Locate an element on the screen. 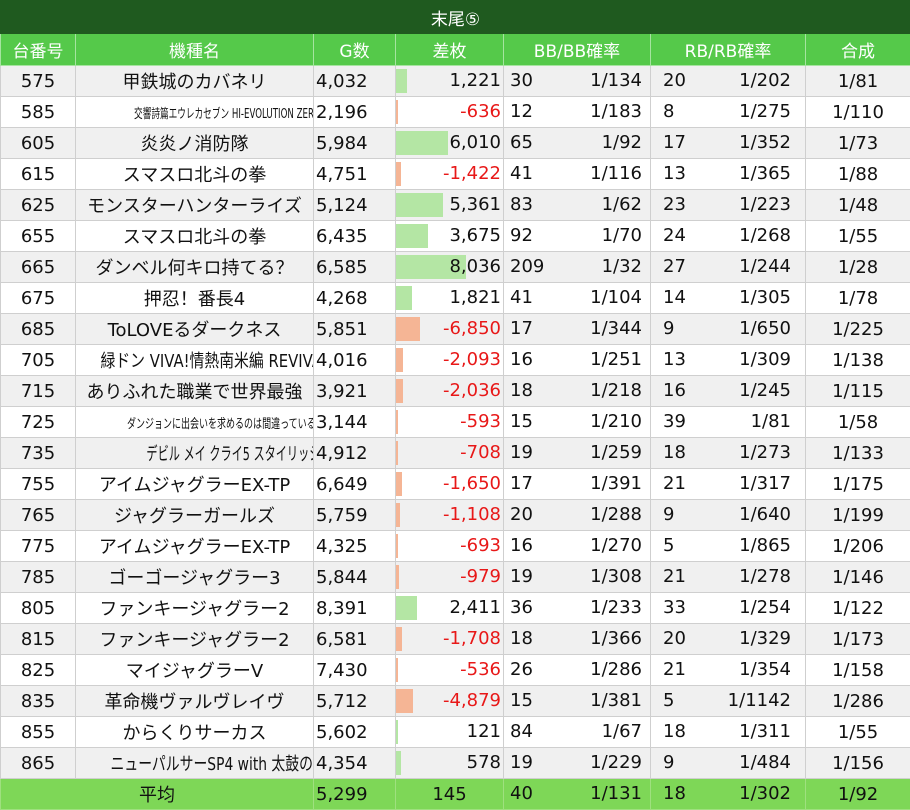  bb-rate: 1/233 is located at coordinates (616, 608).